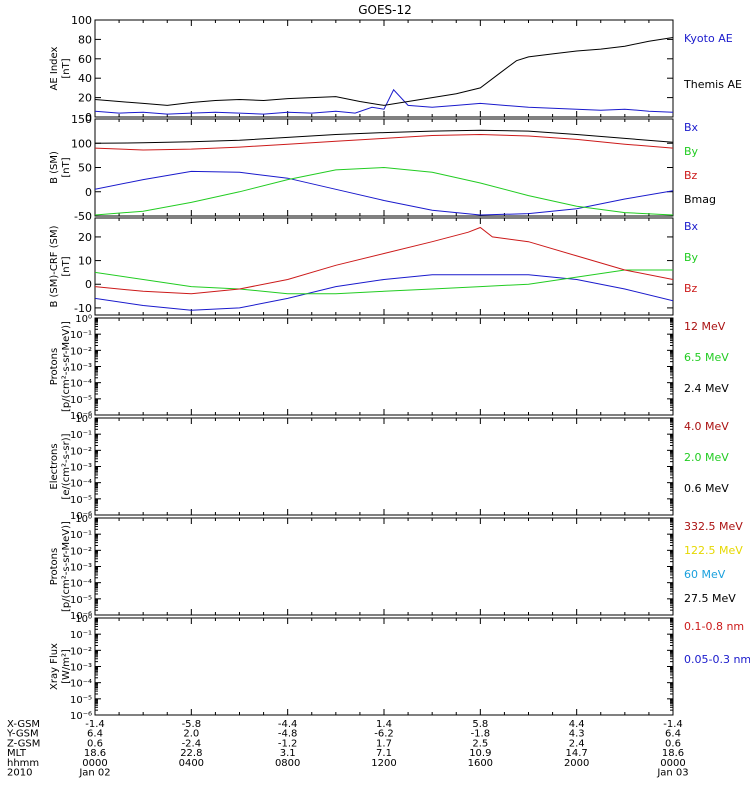 This screenshot has width=750, height=800. What do you see at coordinates (577, 734) in the screenshot?
I see `footer-value: 4.3` at bounding box center [577, 734].